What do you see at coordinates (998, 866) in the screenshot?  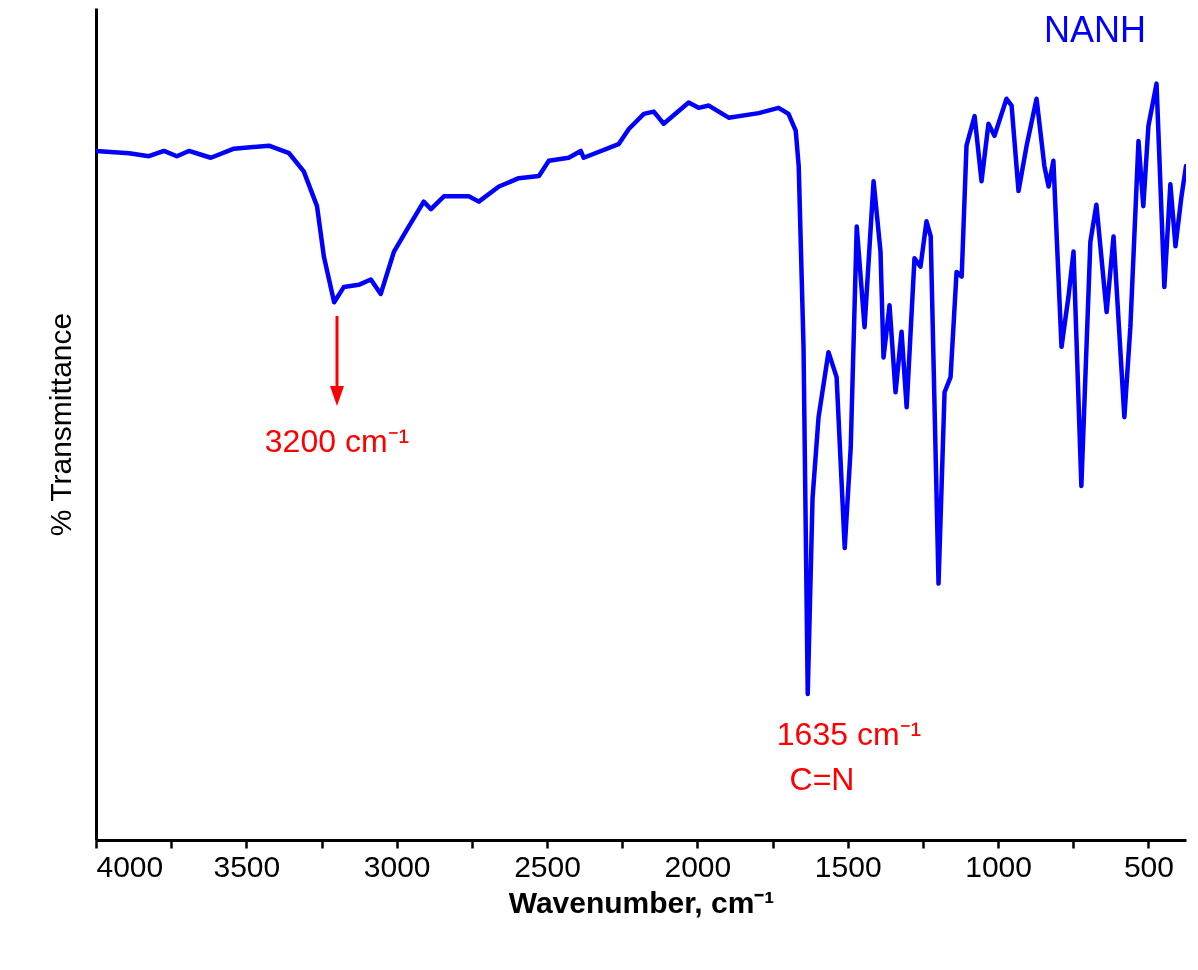 I see `x-tick-label: 1000` at bounding box center [998, 866].